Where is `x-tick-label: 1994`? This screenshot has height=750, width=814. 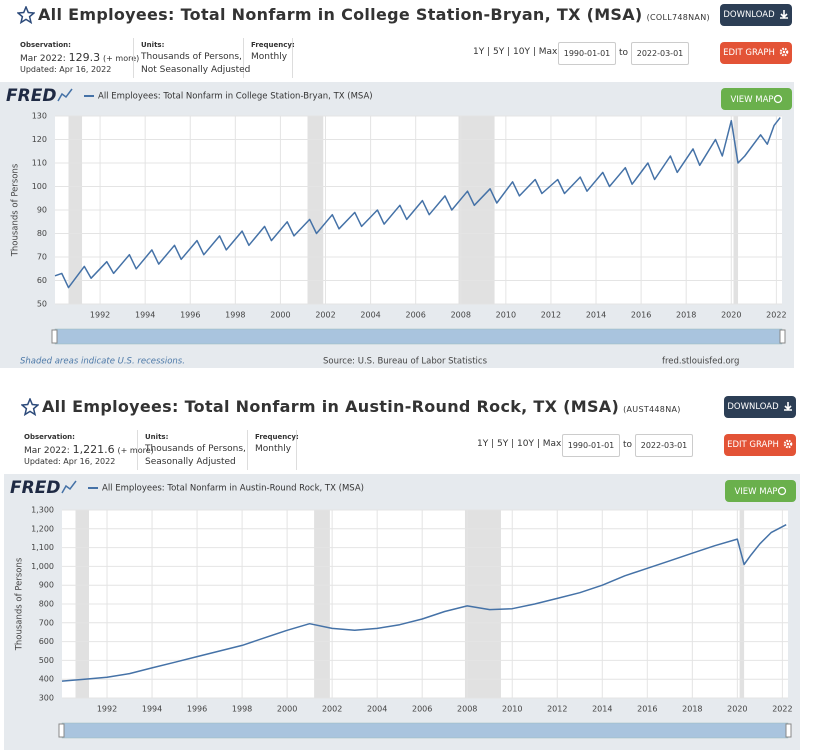
x-tick-label: 1994 is located at coordinates (152, 709).